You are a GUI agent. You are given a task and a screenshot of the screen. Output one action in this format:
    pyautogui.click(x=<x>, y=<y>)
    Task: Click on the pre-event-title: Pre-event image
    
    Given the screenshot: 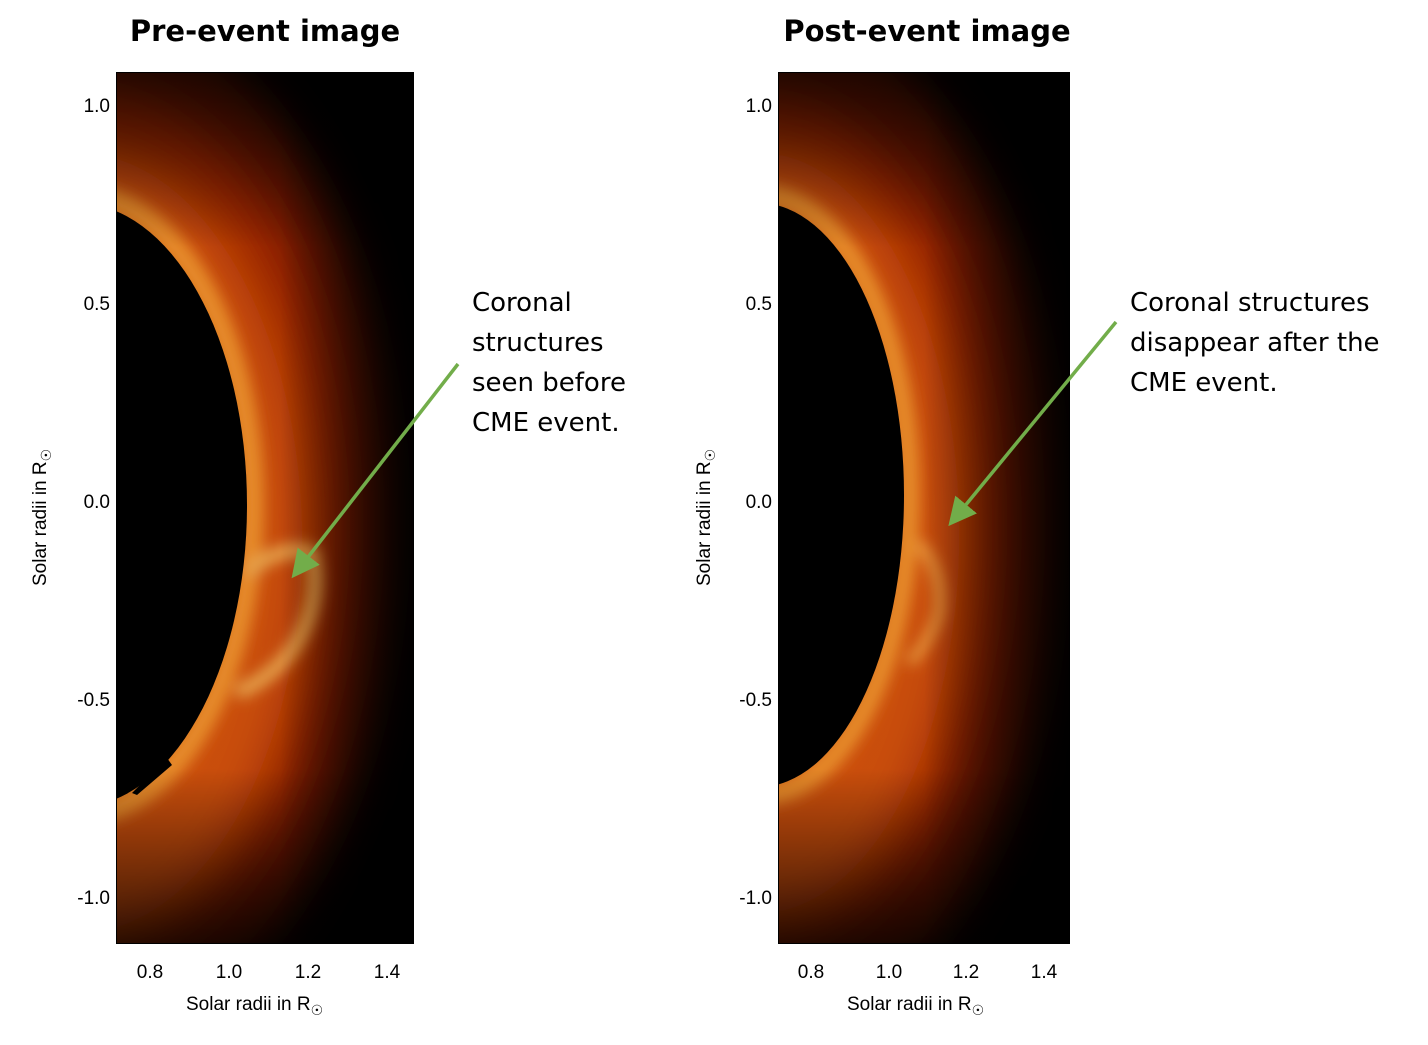 What is the action you would take?
    pyautogui.click(x=265, y=31)
    